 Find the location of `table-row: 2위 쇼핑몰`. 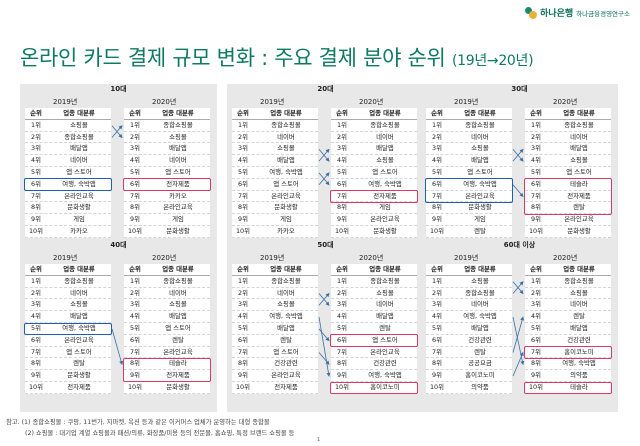

table-row: 2위 쇼핑몰 is located at coordinates (167, 138).